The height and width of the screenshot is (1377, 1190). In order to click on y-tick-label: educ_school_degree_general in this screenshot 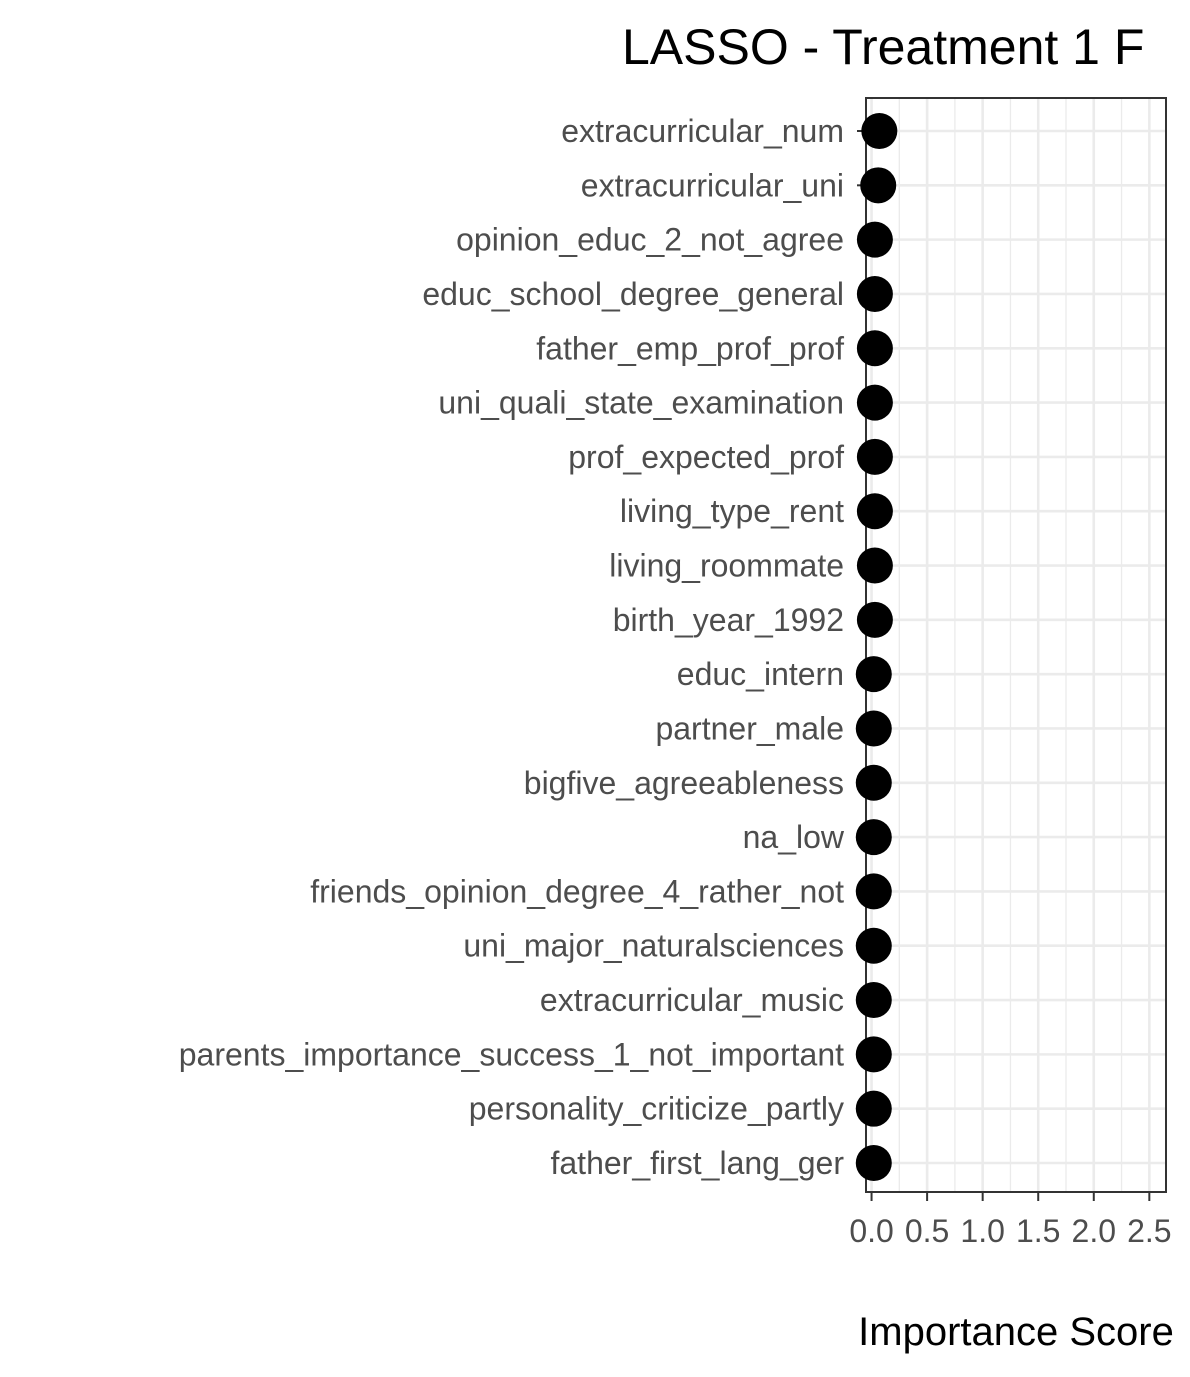, I will do `click(633, 294)`.